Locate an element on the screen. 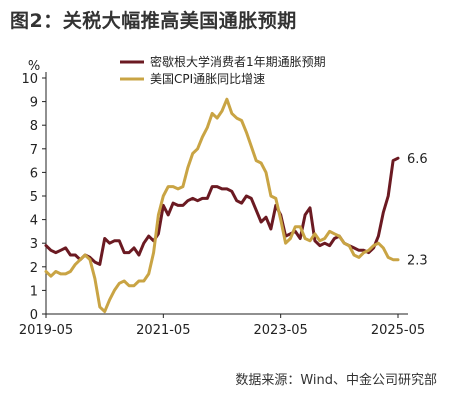  x-tick-label: 2019-05 is located at coordinates (46, 330).